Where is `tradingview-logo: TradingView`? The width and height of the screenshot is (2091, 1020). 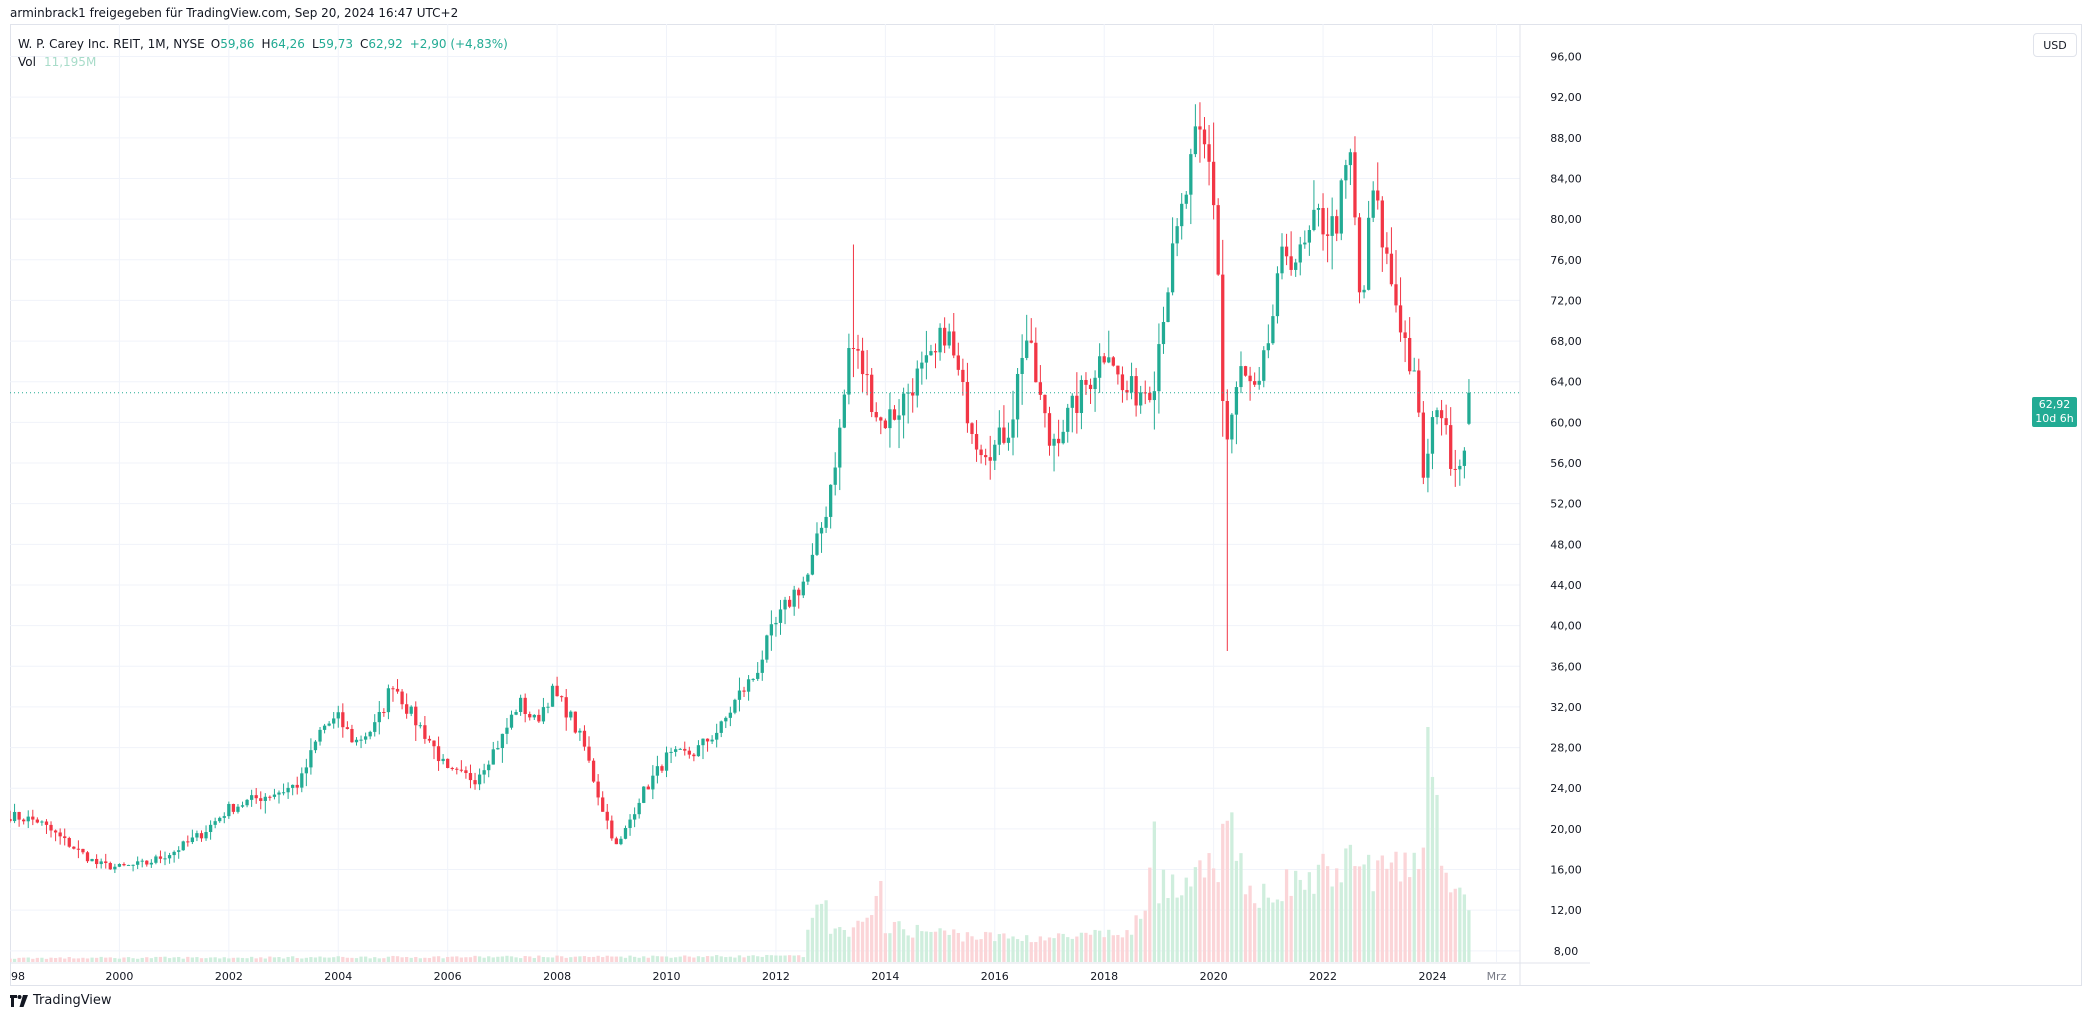
tradingview-logo: TradingView is located at coordinates (61, 1000).